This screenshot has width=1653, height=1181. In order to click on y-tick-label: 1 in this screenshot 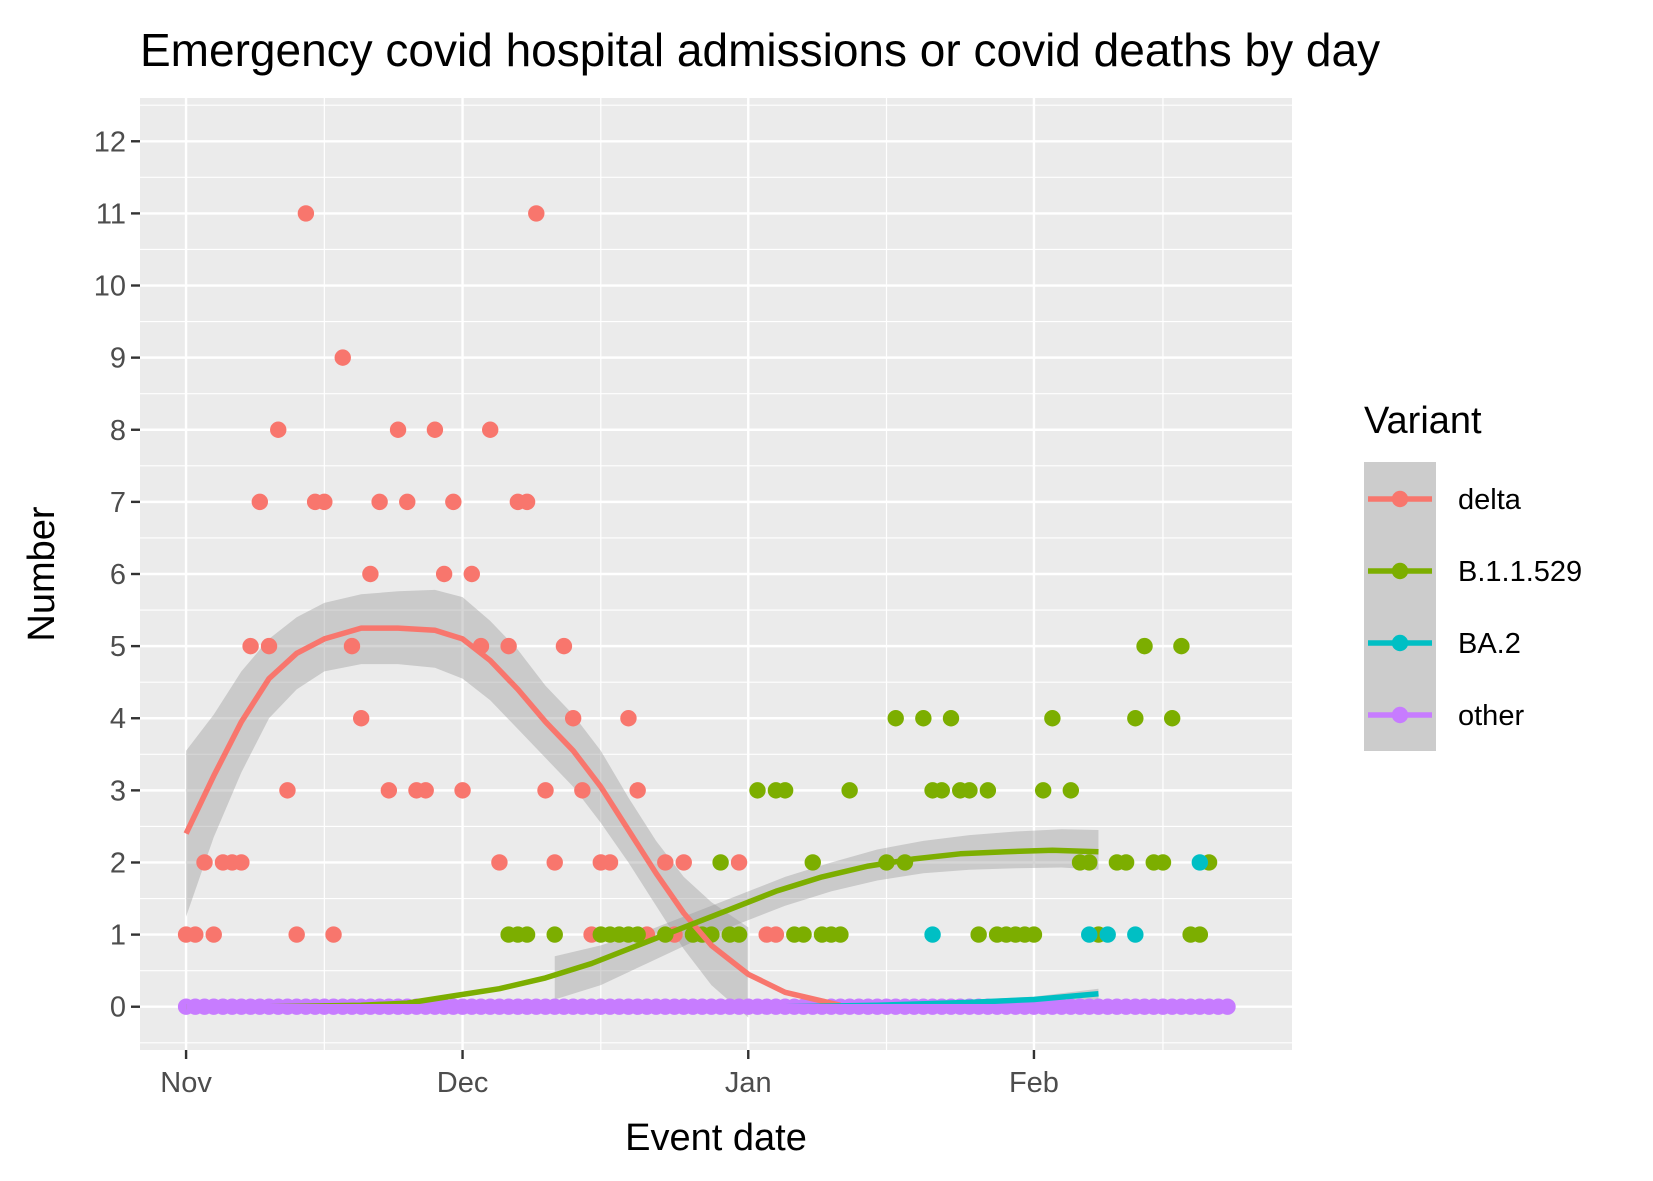, I will do `click(118, 936)`.